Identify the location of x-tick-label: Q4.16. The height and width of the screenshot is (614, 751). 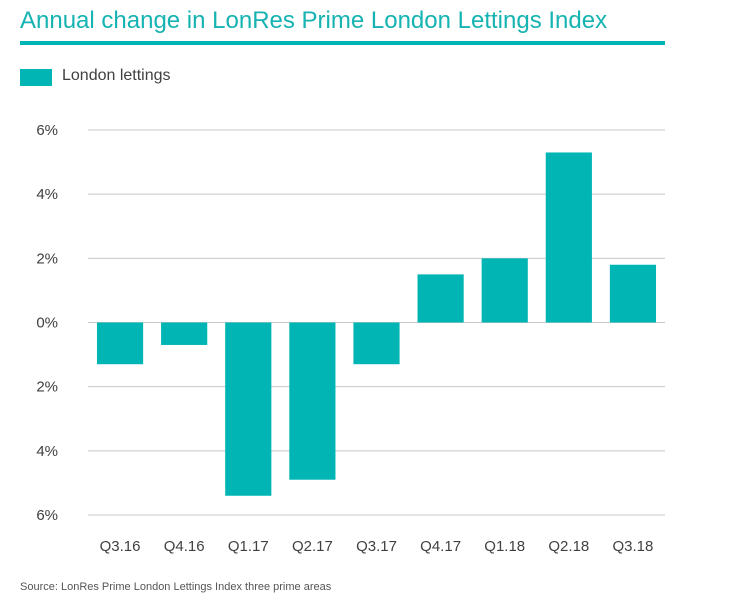
(184, 546).